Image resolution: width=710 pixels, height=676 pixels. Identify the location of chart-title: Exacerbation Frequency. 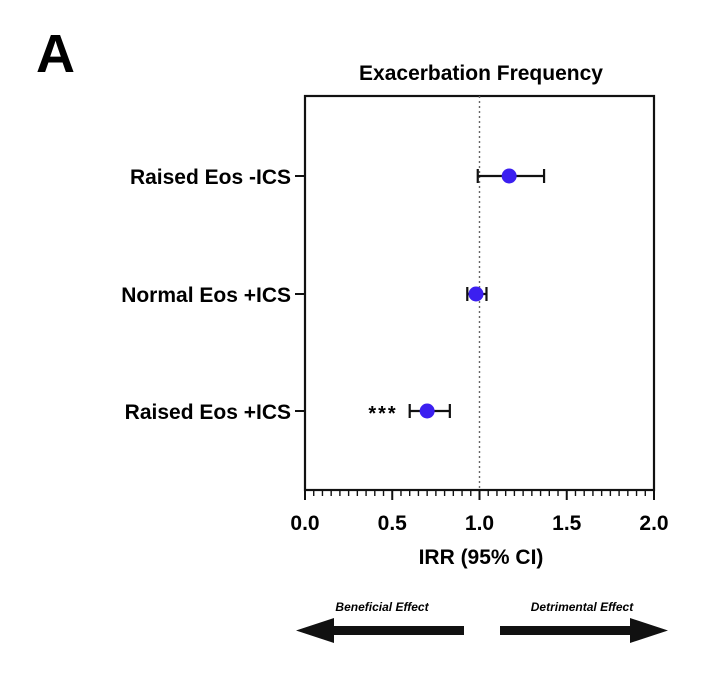
(481, 73).